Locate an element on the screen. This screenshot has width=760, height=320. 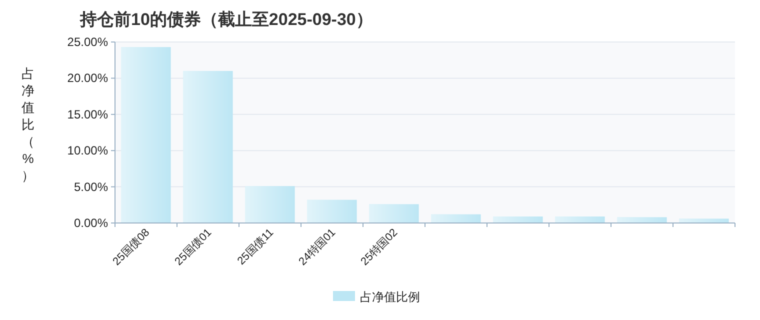
x-tick-label: 25国债08 is located at coordinates (131, 247).